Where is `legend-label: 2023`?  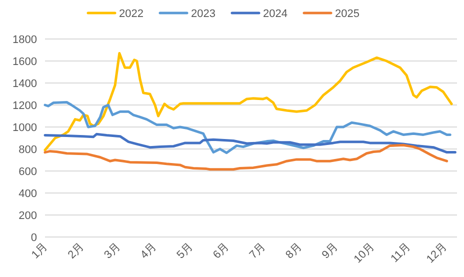
legend-label: 2023 is located at coordinates (203, 14).